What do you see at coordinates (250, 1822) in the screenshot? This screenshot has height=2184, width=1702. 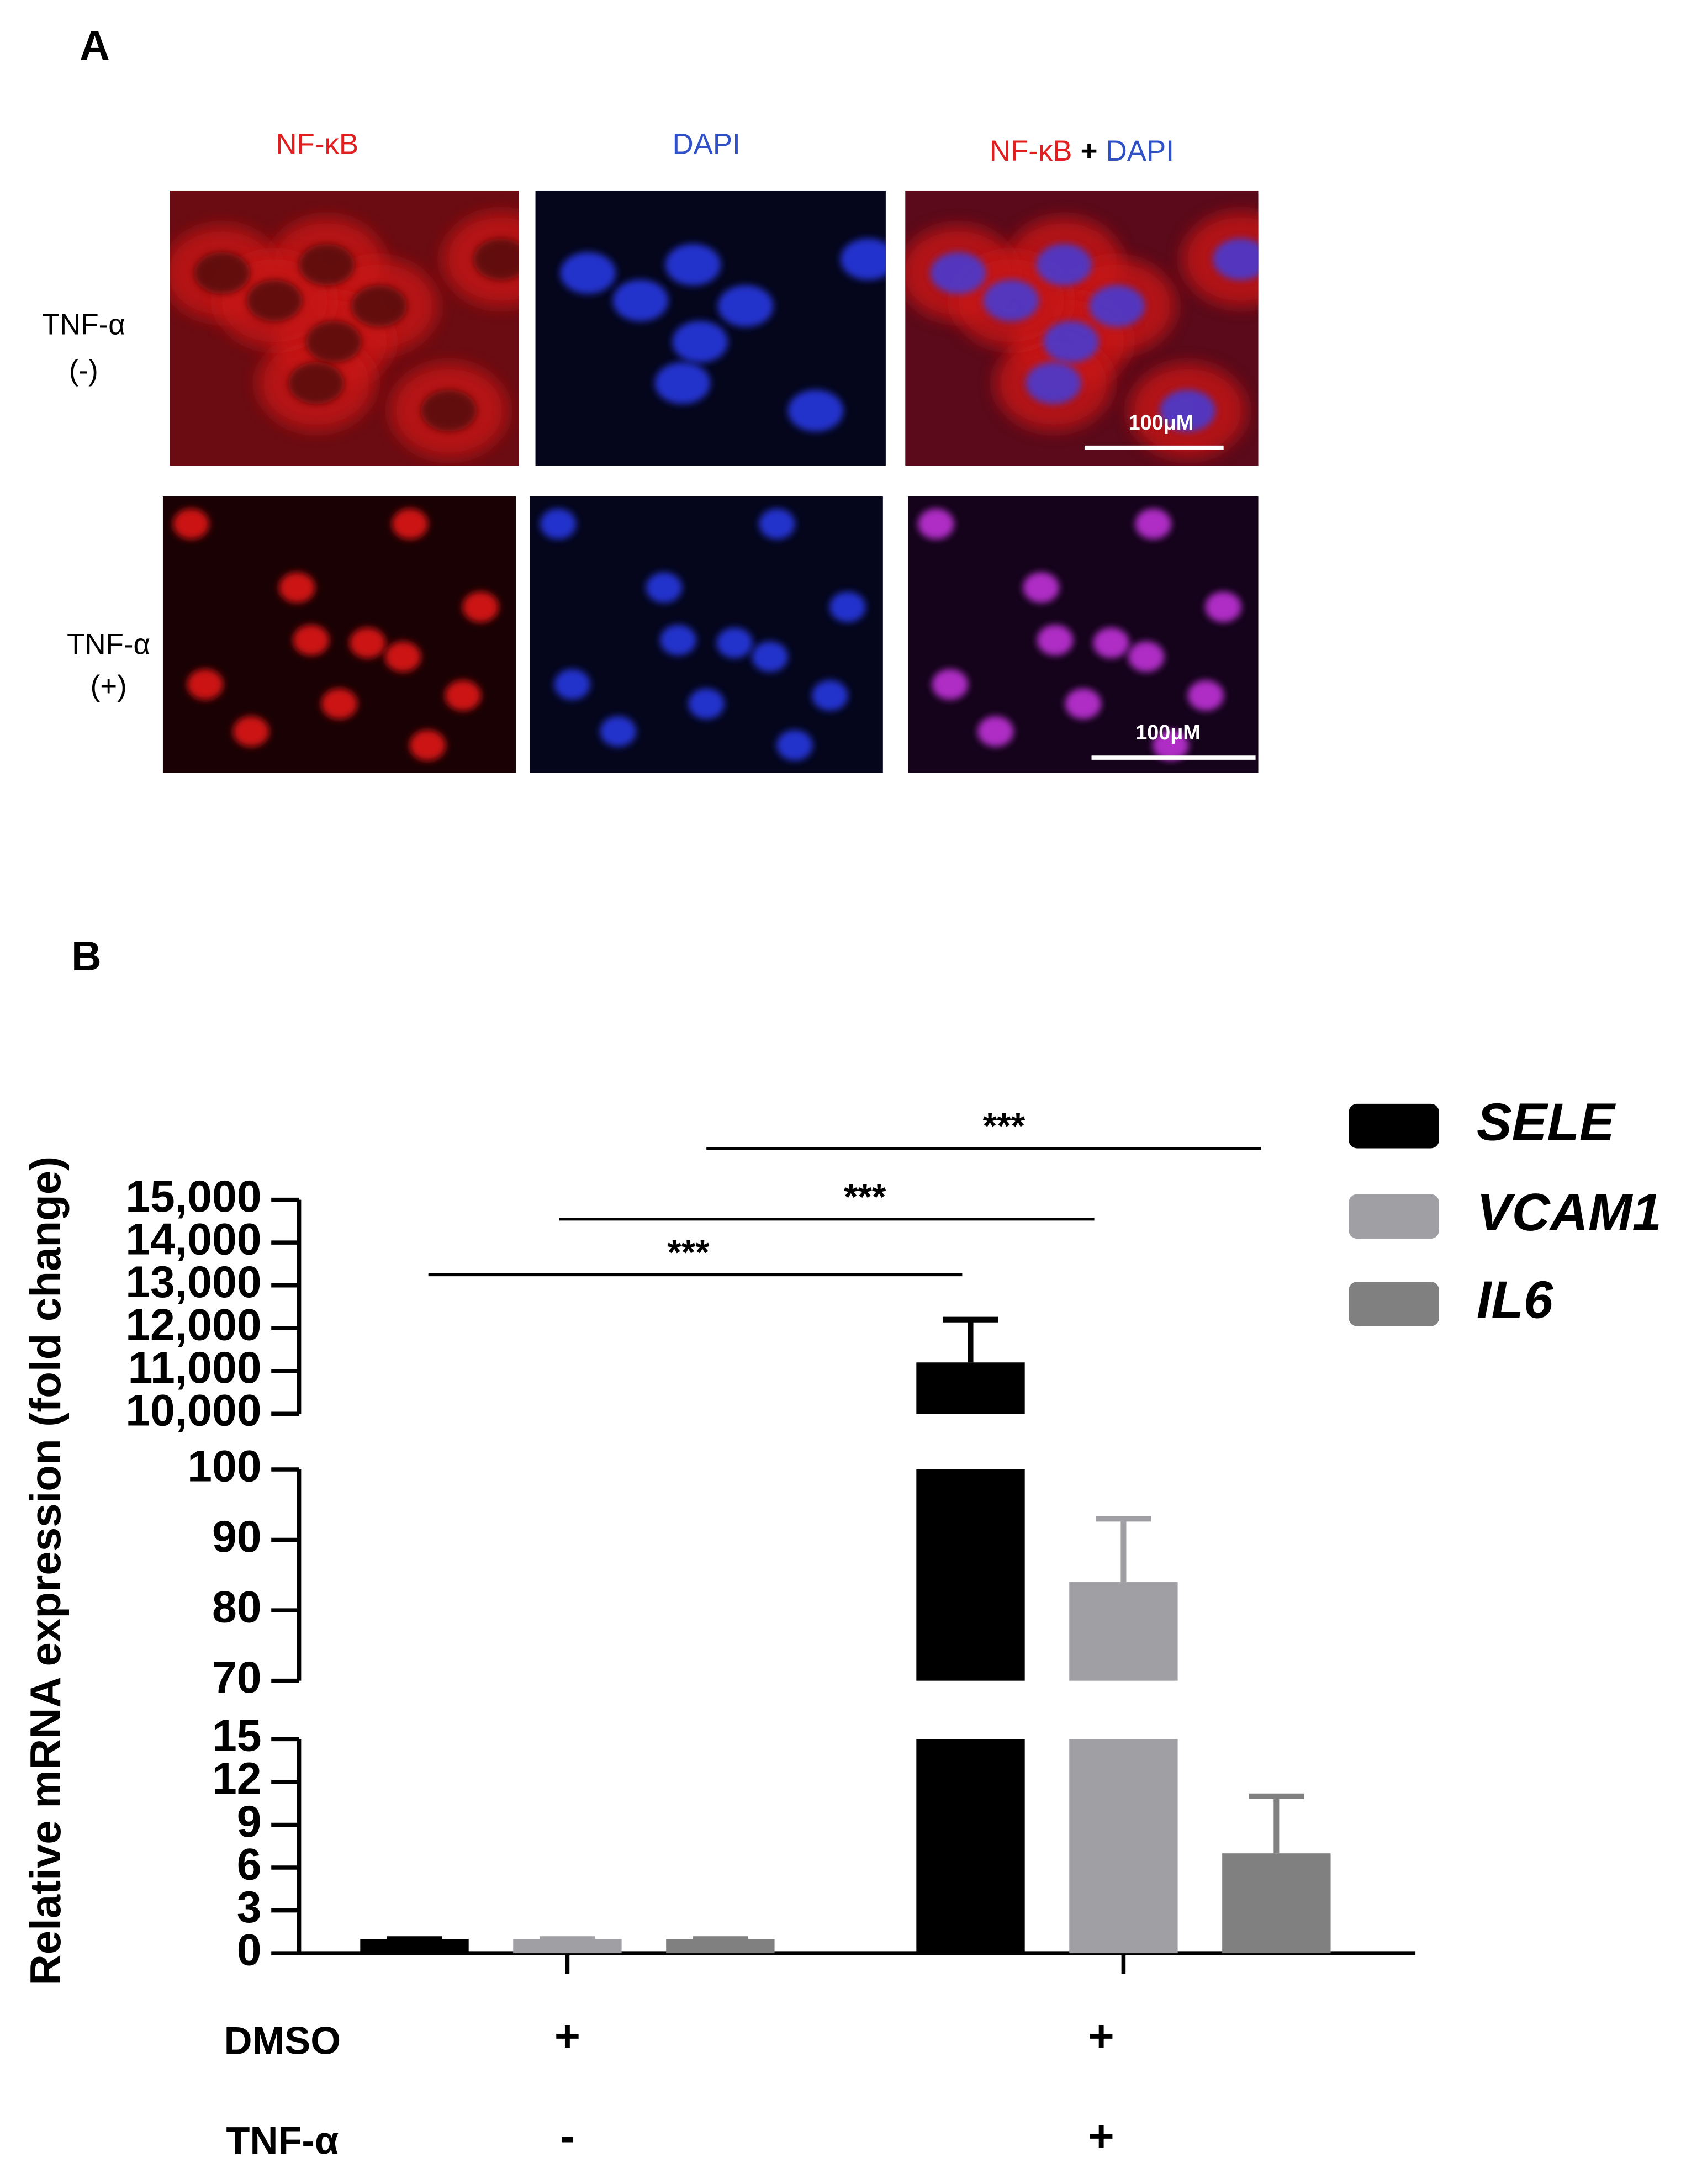 I see `y-tick-label: 9` at bounding box center [250, 1822].